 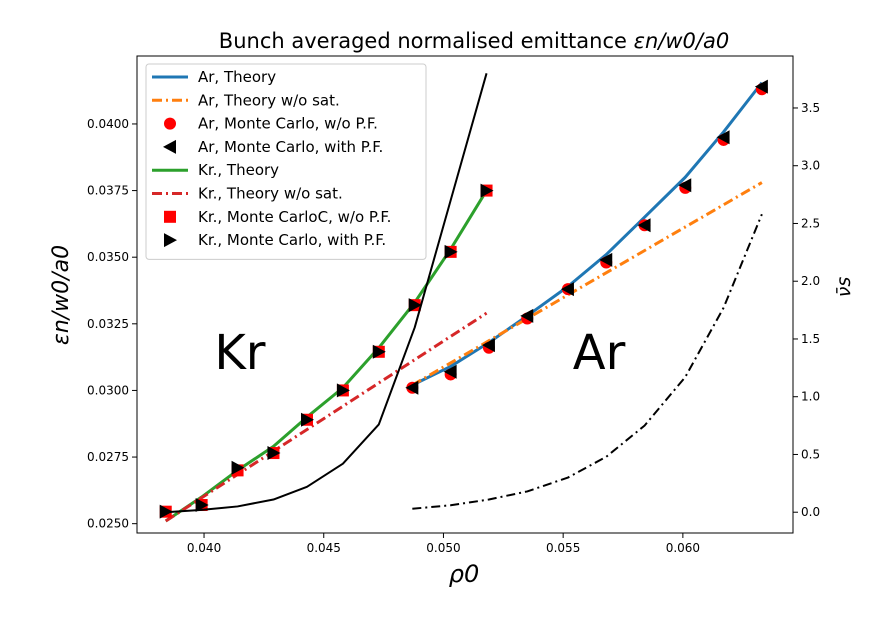 What do you see at coordinates (108, 191) in the screenshot?
I see `y-tick-label: 0.0375` at bounding box center [108, 191].